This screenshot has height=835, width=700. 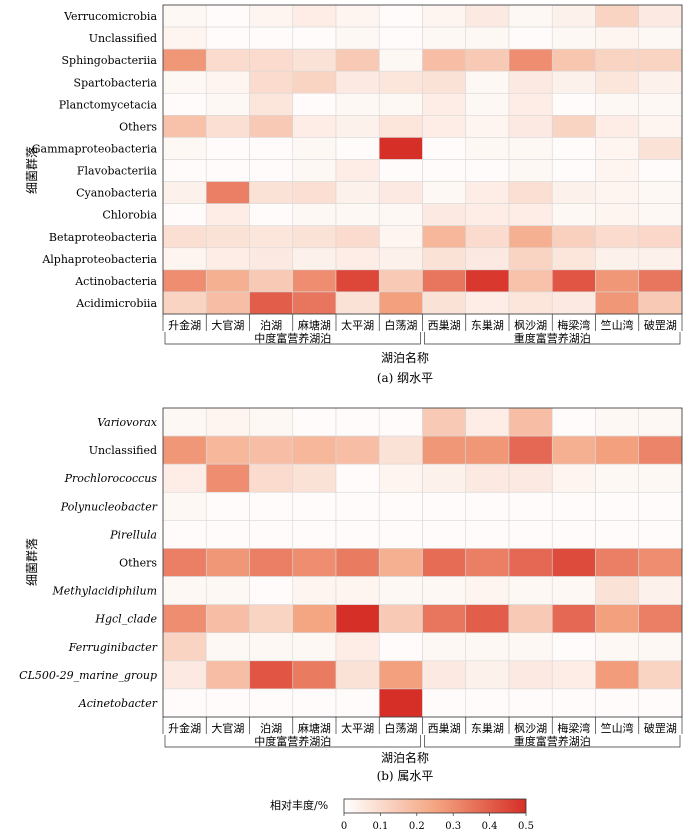 What do you see at coordinates (184, 728) in the screenshot?
I see `x-tick-label: 升金湖` at bounding box center [184, 728].